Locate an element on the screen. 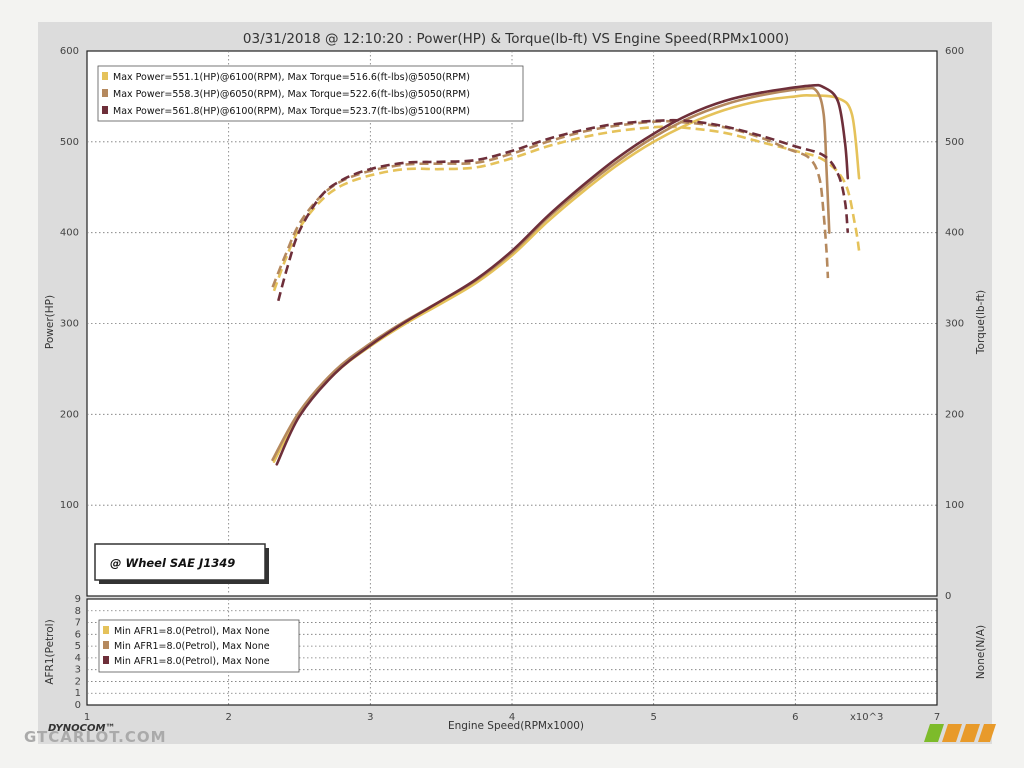  x-tick-label: 4 is located at coordinates (512, 717).